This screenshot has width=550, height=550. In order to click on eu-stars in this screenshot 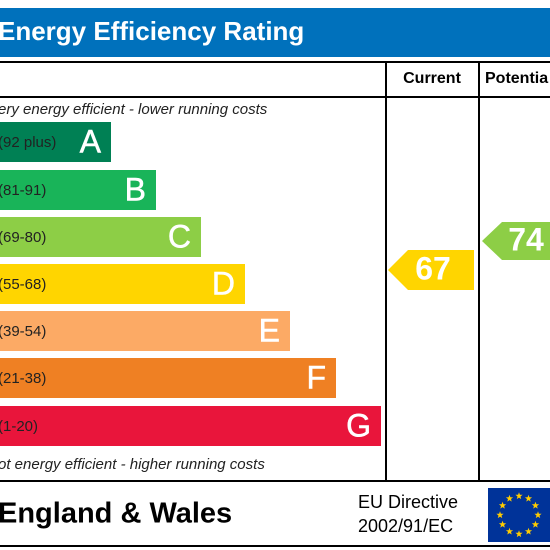, I will do `click(519, 515)`.